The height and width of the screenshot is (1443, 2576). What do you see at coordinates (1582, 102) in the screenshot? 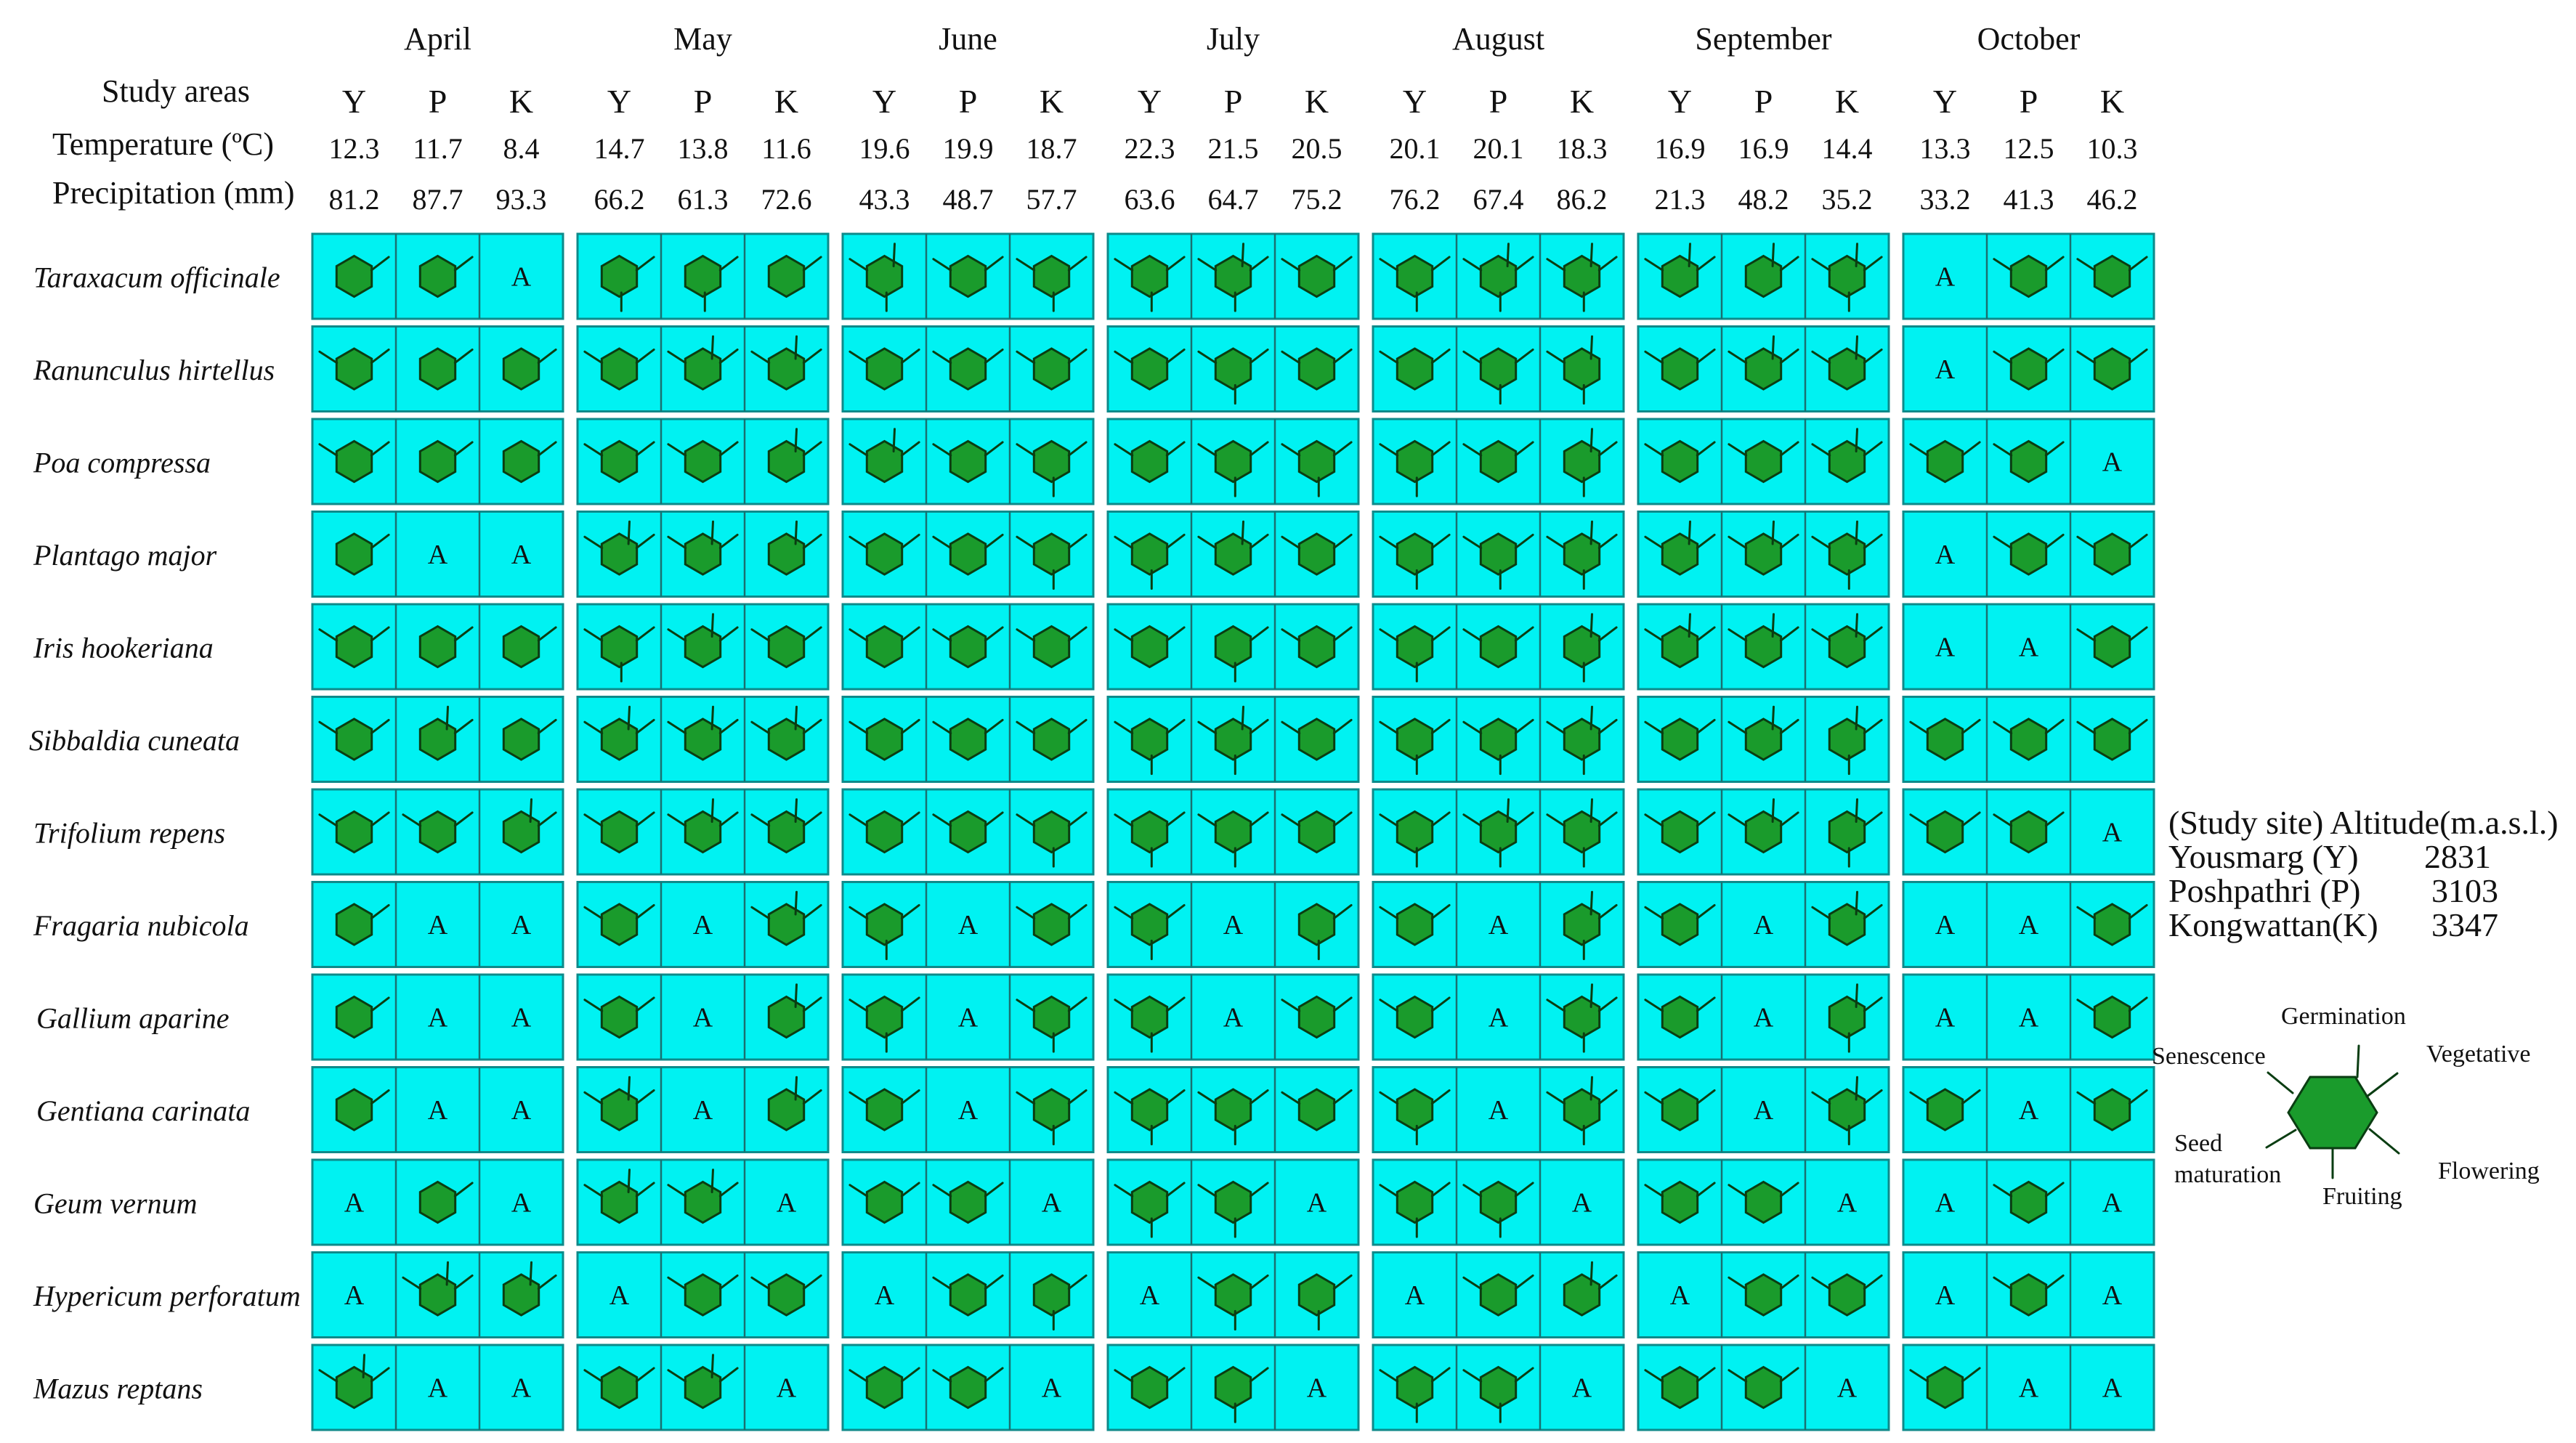
I see `site-label: K` at bounding box center [1582, 102].